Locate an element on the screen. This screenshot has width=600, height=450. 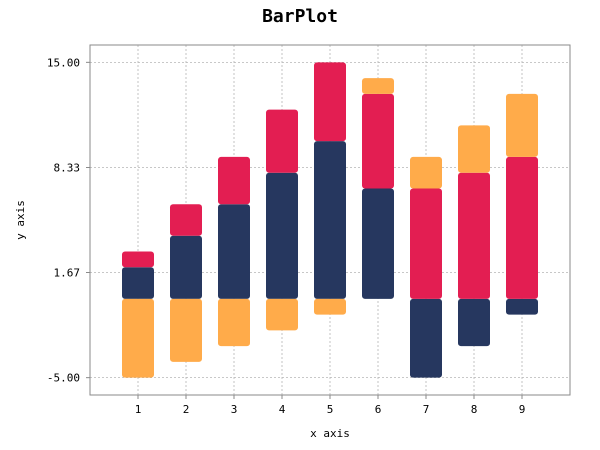
x-tick-label: 1 is located at coordinates (138, 409).